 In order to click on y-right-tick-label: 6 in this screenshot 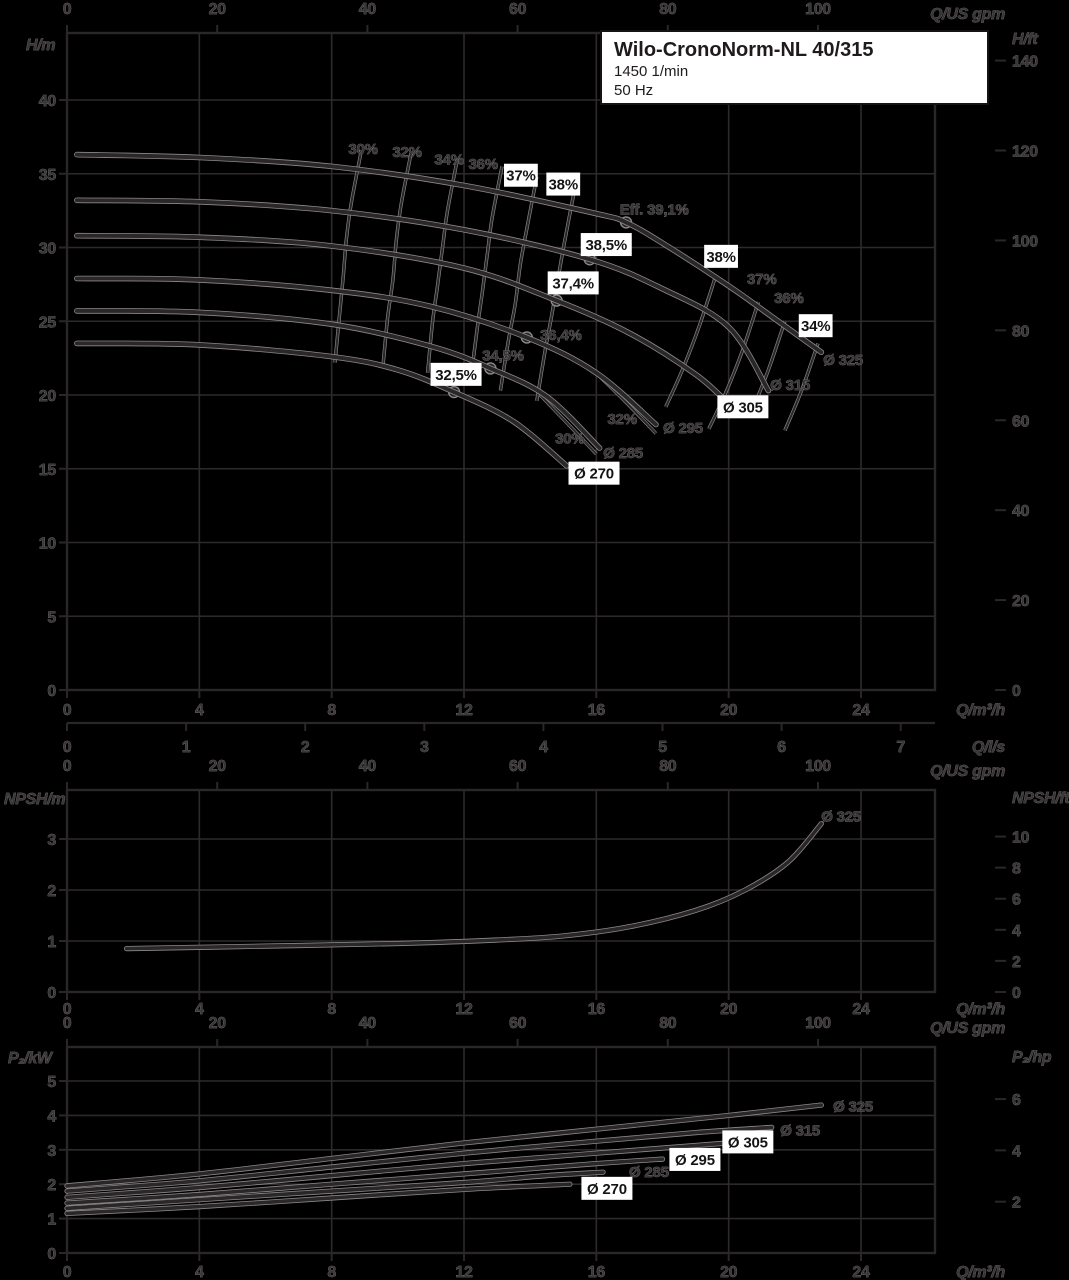, I will do `click(1016, 900)`.